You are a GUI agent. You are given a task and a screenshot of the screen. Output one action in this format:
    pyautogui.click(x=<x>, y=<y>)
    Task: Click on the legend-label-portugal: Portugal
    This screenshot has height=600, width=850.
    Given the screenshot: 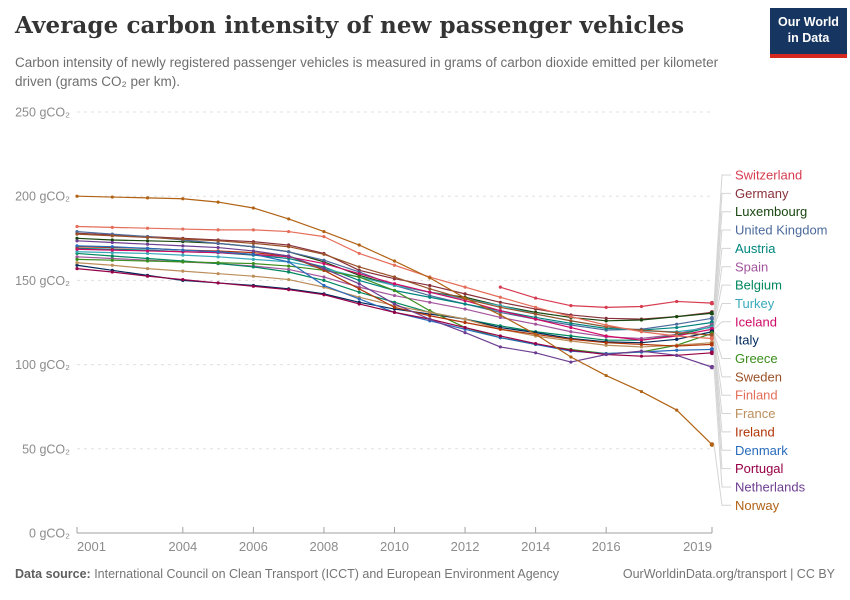 What is the action you would take?
    pyautogui.click(x=759, y=468)
    